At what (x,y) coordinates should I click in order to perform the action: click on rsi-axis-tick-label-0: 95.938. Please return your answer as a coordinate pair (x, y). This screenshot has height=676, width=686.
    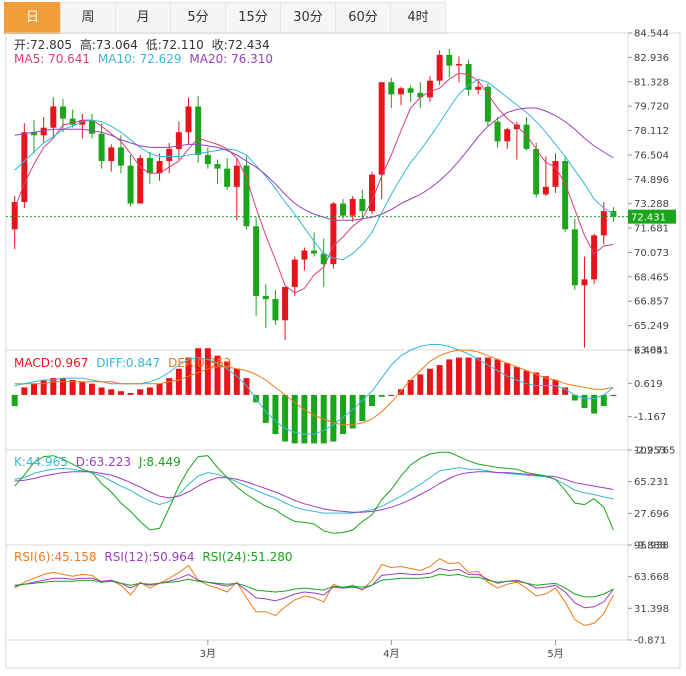
    Looking at the image, I should click on (651, 546).